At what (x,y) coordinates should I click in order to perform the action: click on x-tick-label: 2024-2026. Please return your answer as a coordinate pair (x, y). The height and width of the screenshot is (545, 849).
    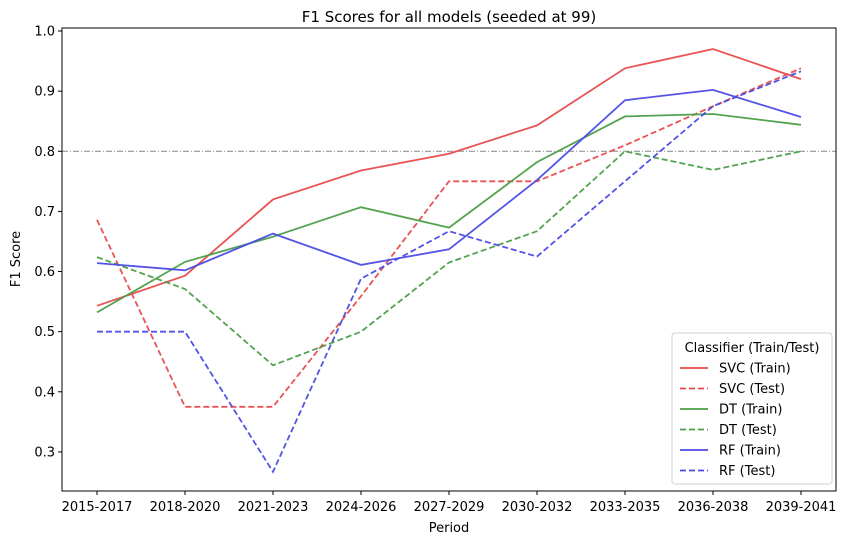
    Looking at the image, I should click on (361, 507).